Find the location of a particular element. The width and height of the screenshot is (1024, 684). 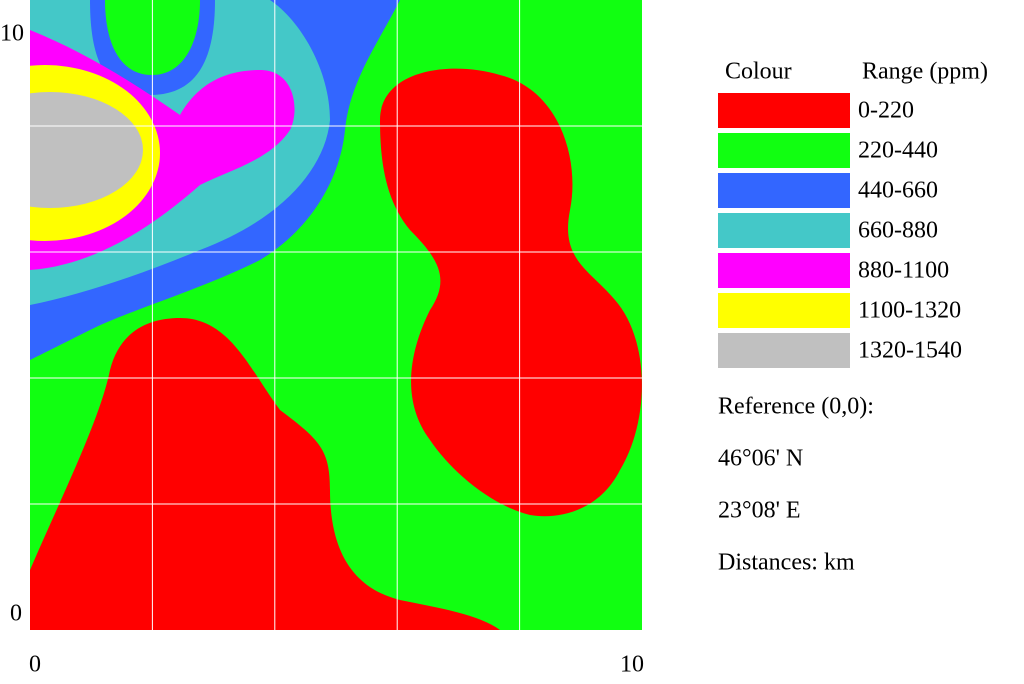

y-tick-label: 10 is located at coordinates (12, 34).